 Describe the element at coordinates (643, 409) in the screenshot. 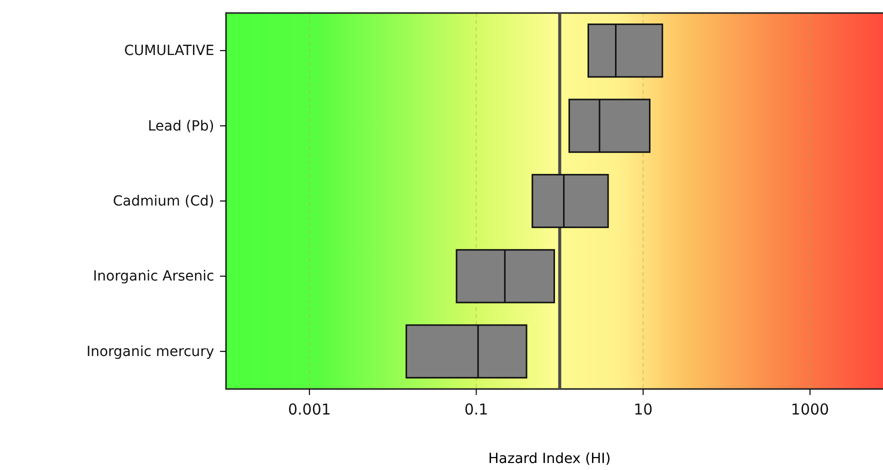

I see `x-tick-label: 10` at that location.